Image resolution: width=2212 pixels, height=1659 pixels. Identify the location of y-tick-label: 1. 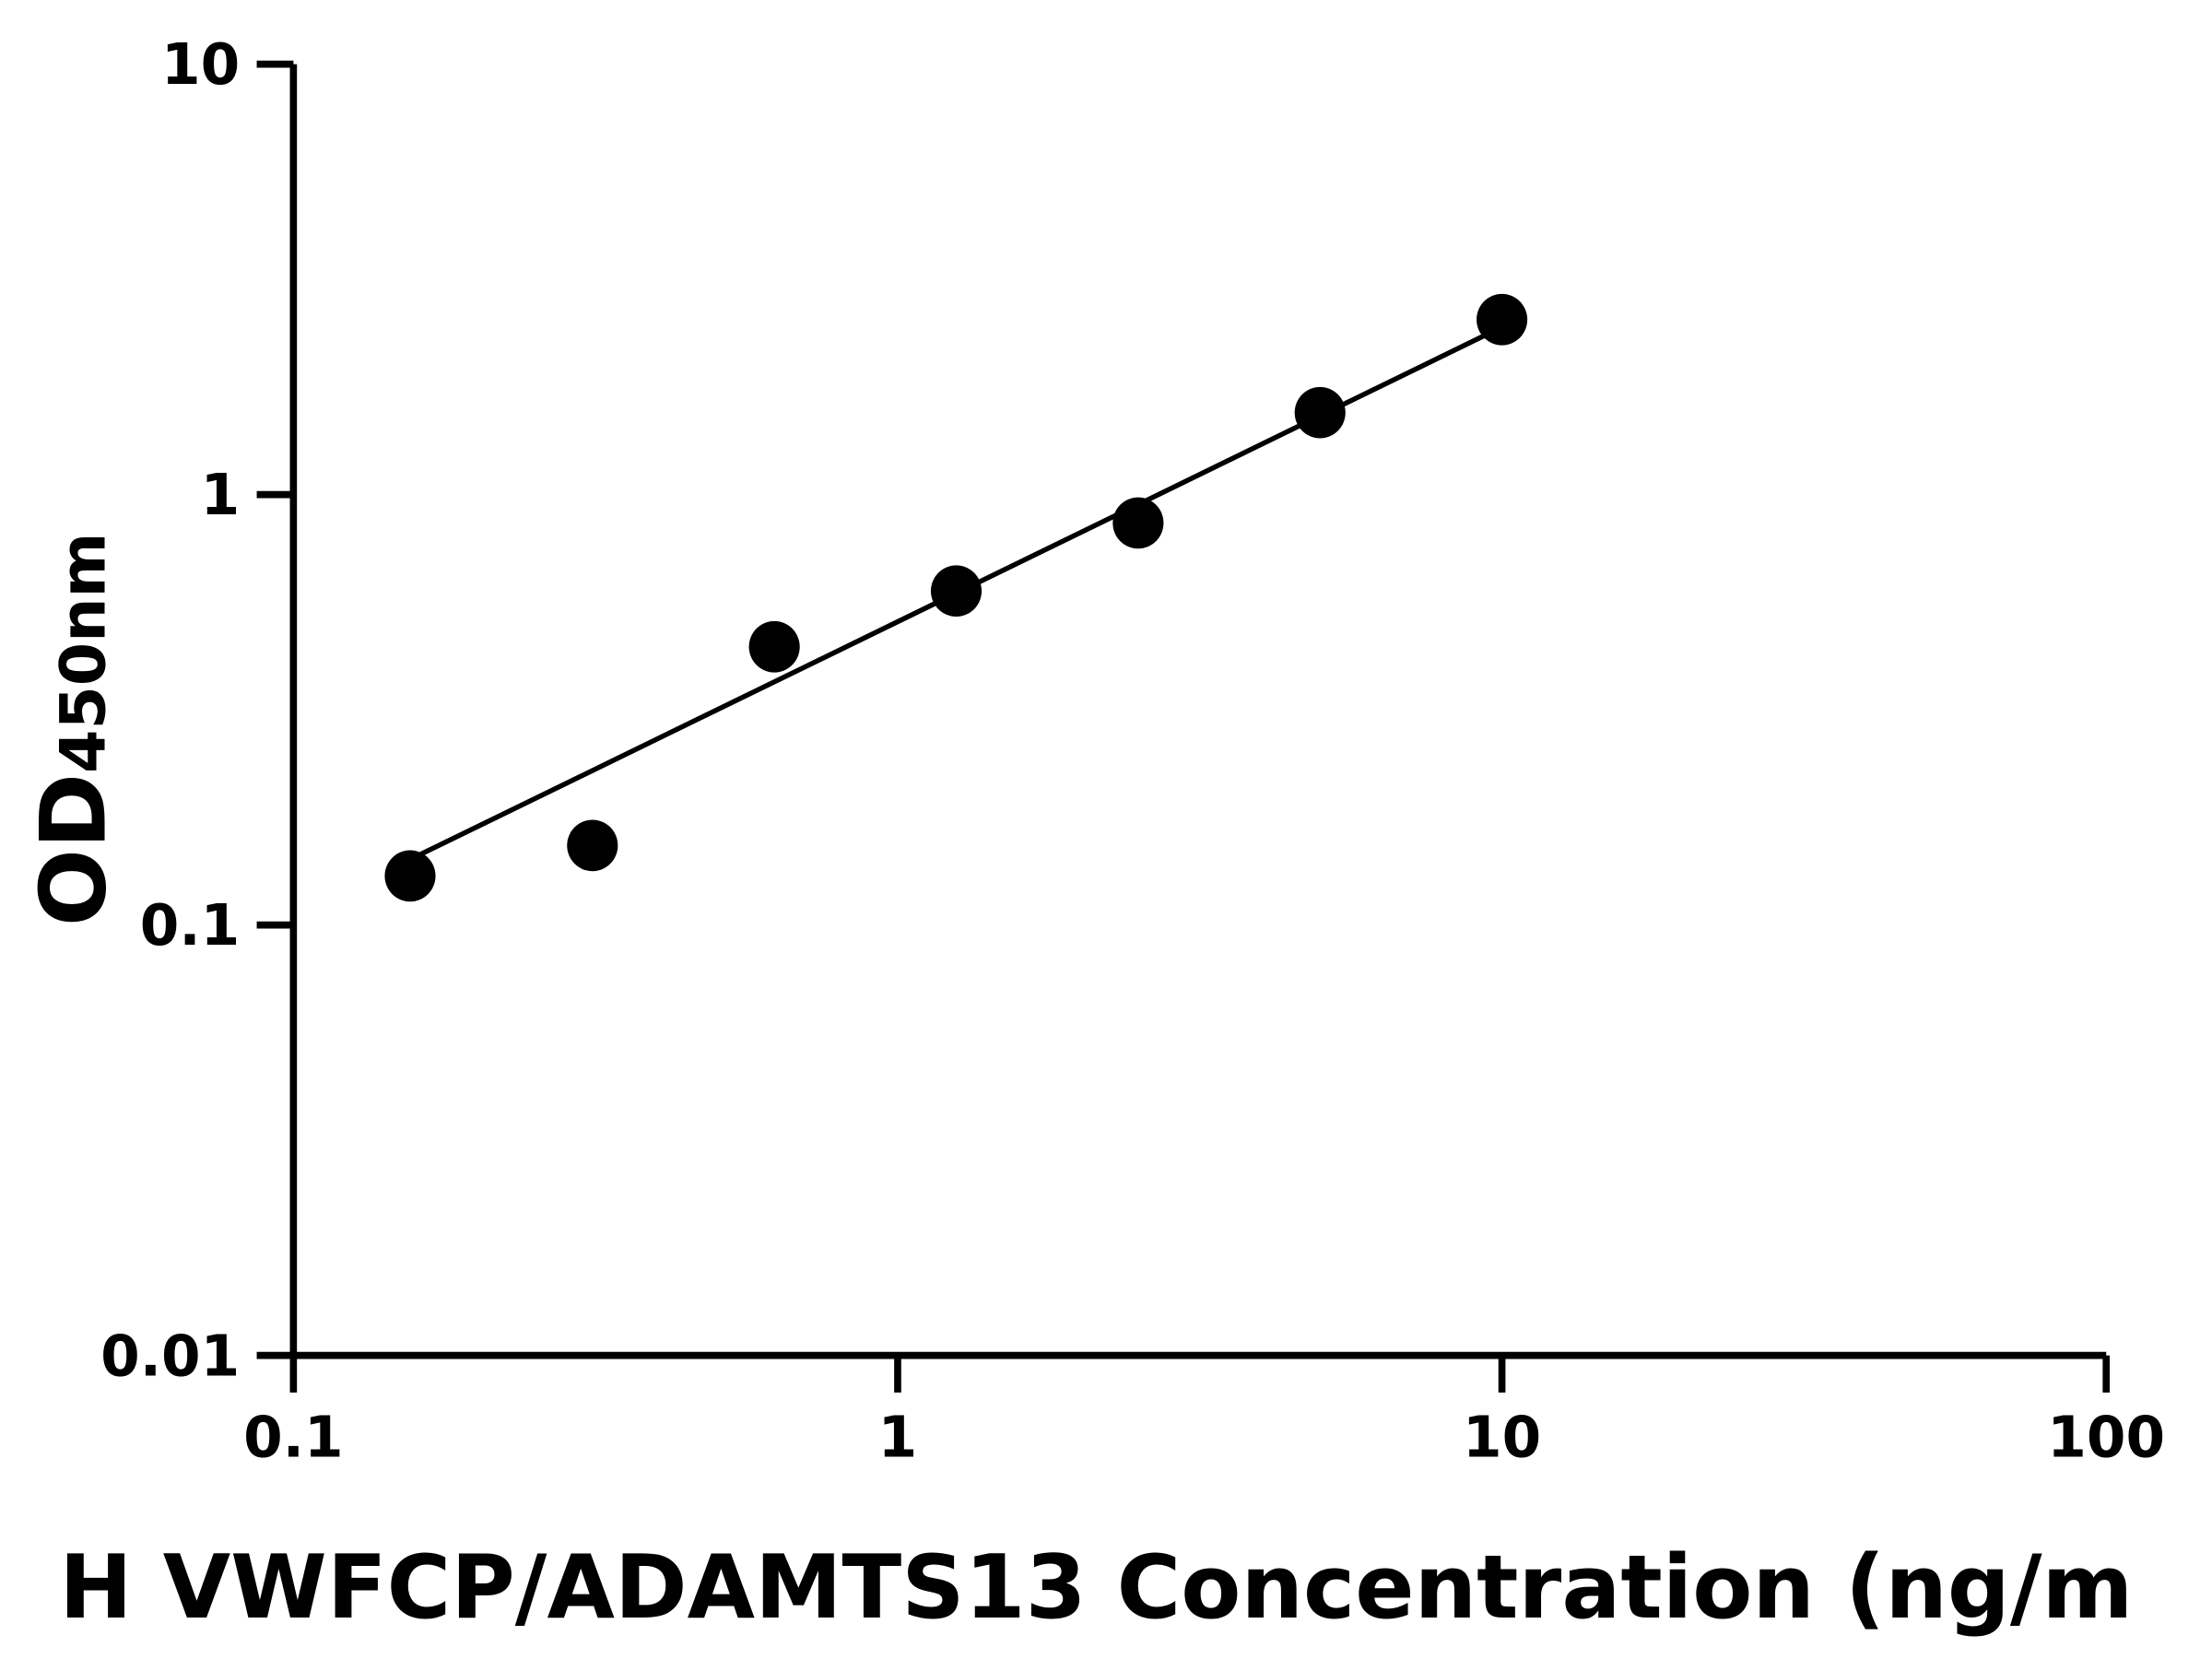
(221, 495).